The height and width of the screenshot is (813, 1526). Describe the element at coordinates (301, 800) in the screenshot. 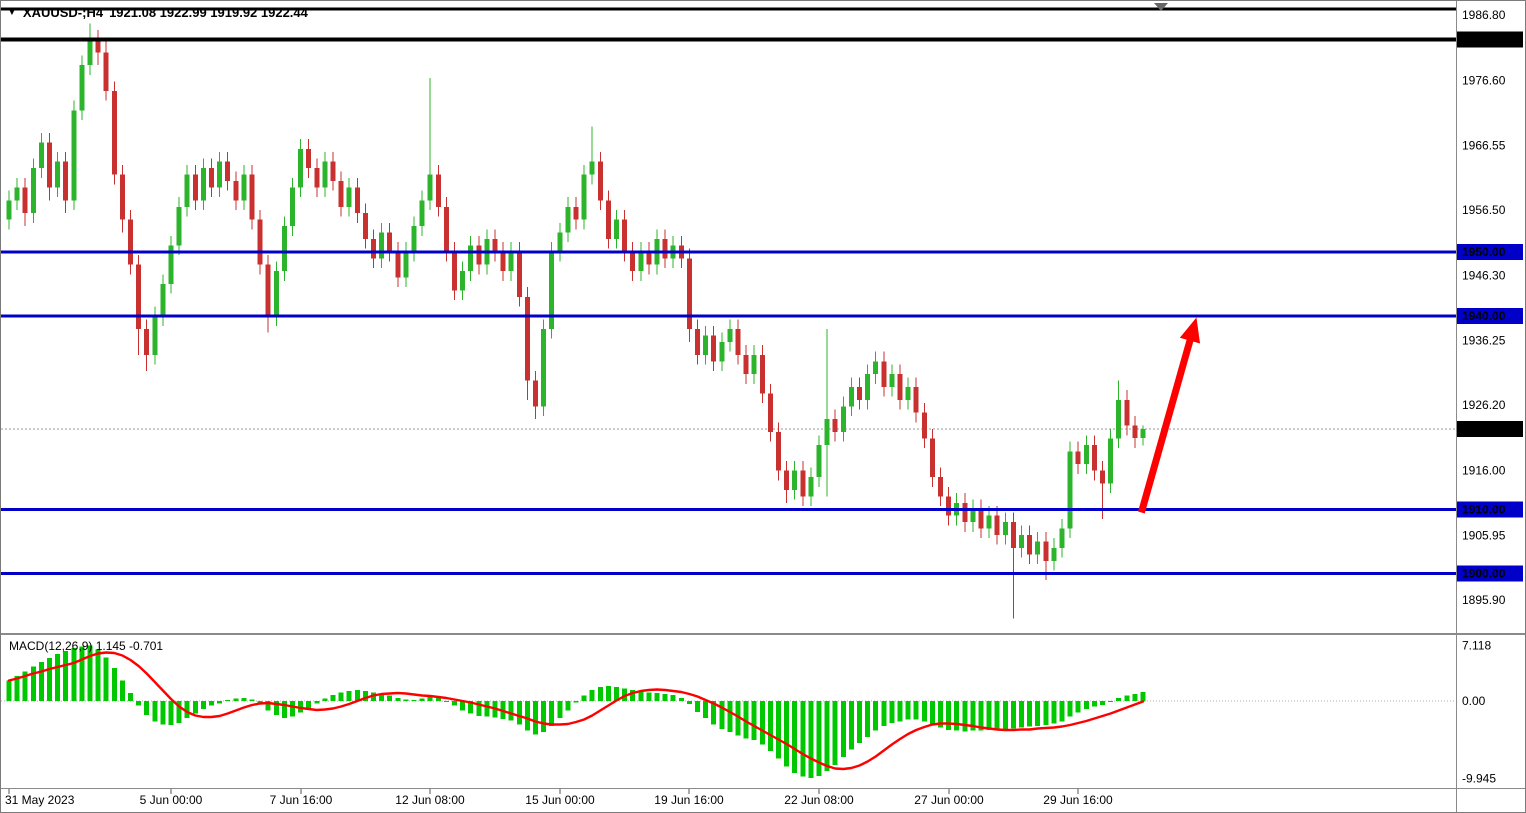

I see `time-axis-label: 7 Jun 16:00` at that location.